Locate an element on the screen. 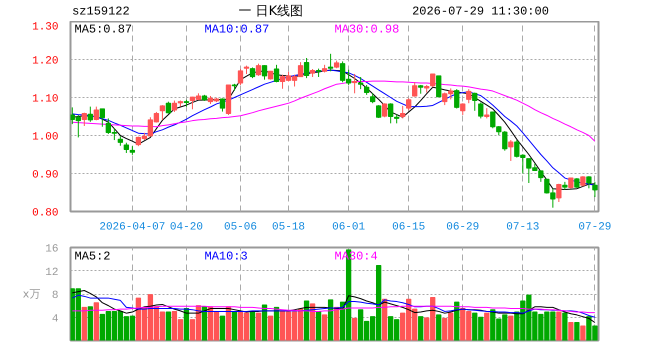 The image size is (660, 360). text: MA5:2 is located at coordinates (92, 257).